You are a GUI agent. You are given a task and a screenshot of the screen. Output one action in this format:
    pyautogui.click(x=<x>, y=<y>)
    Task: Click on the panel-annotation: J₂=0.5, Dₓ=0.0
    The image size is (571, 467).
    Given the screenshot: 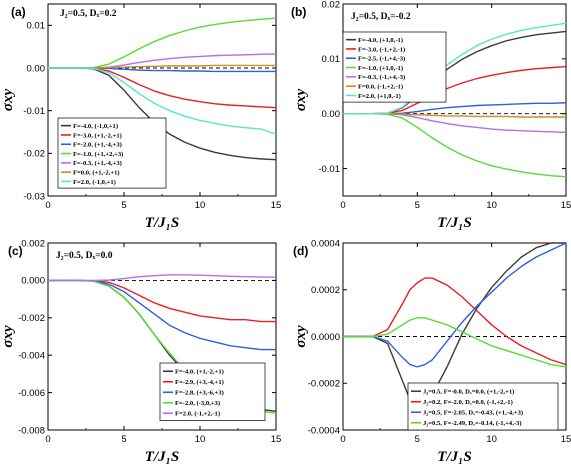 What is the action you would take?
    pyautogui.click(x=84, y=256)
    